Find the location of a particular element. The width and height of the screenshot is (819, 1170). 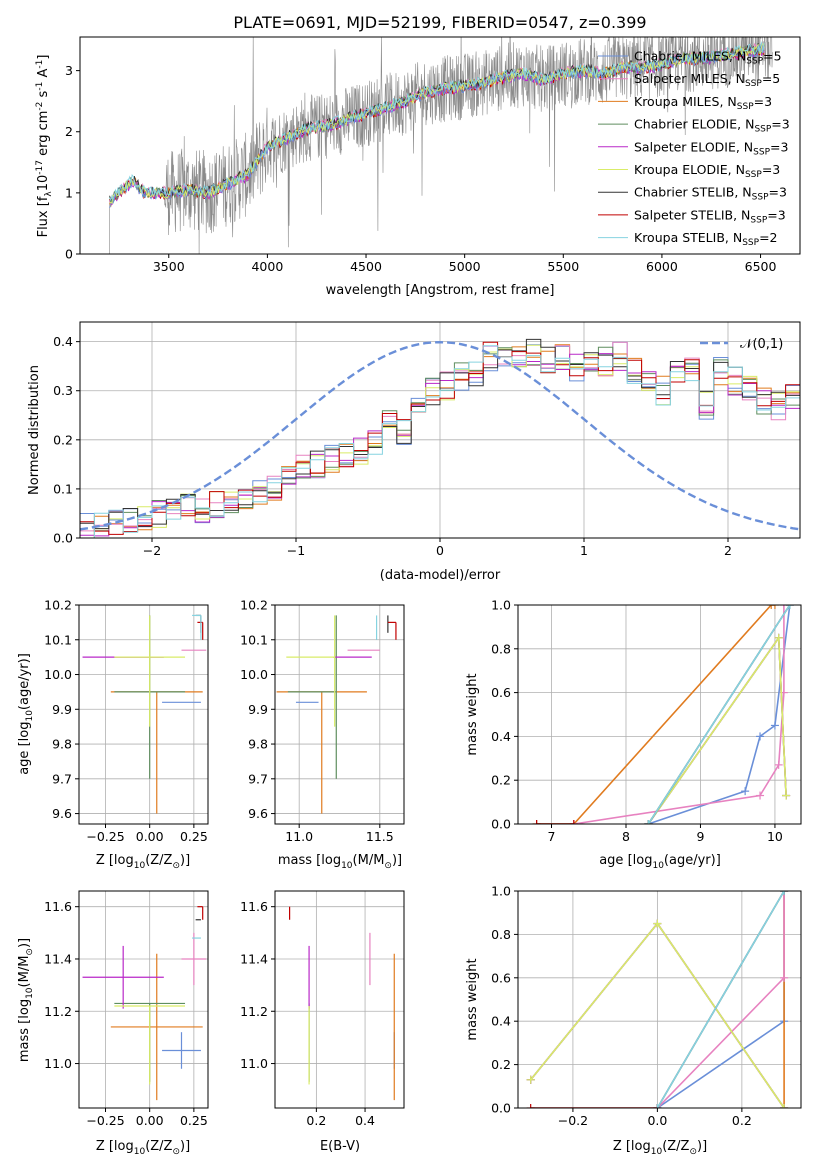

x-axis-label-part: )] is located at coordinates (397, 860).